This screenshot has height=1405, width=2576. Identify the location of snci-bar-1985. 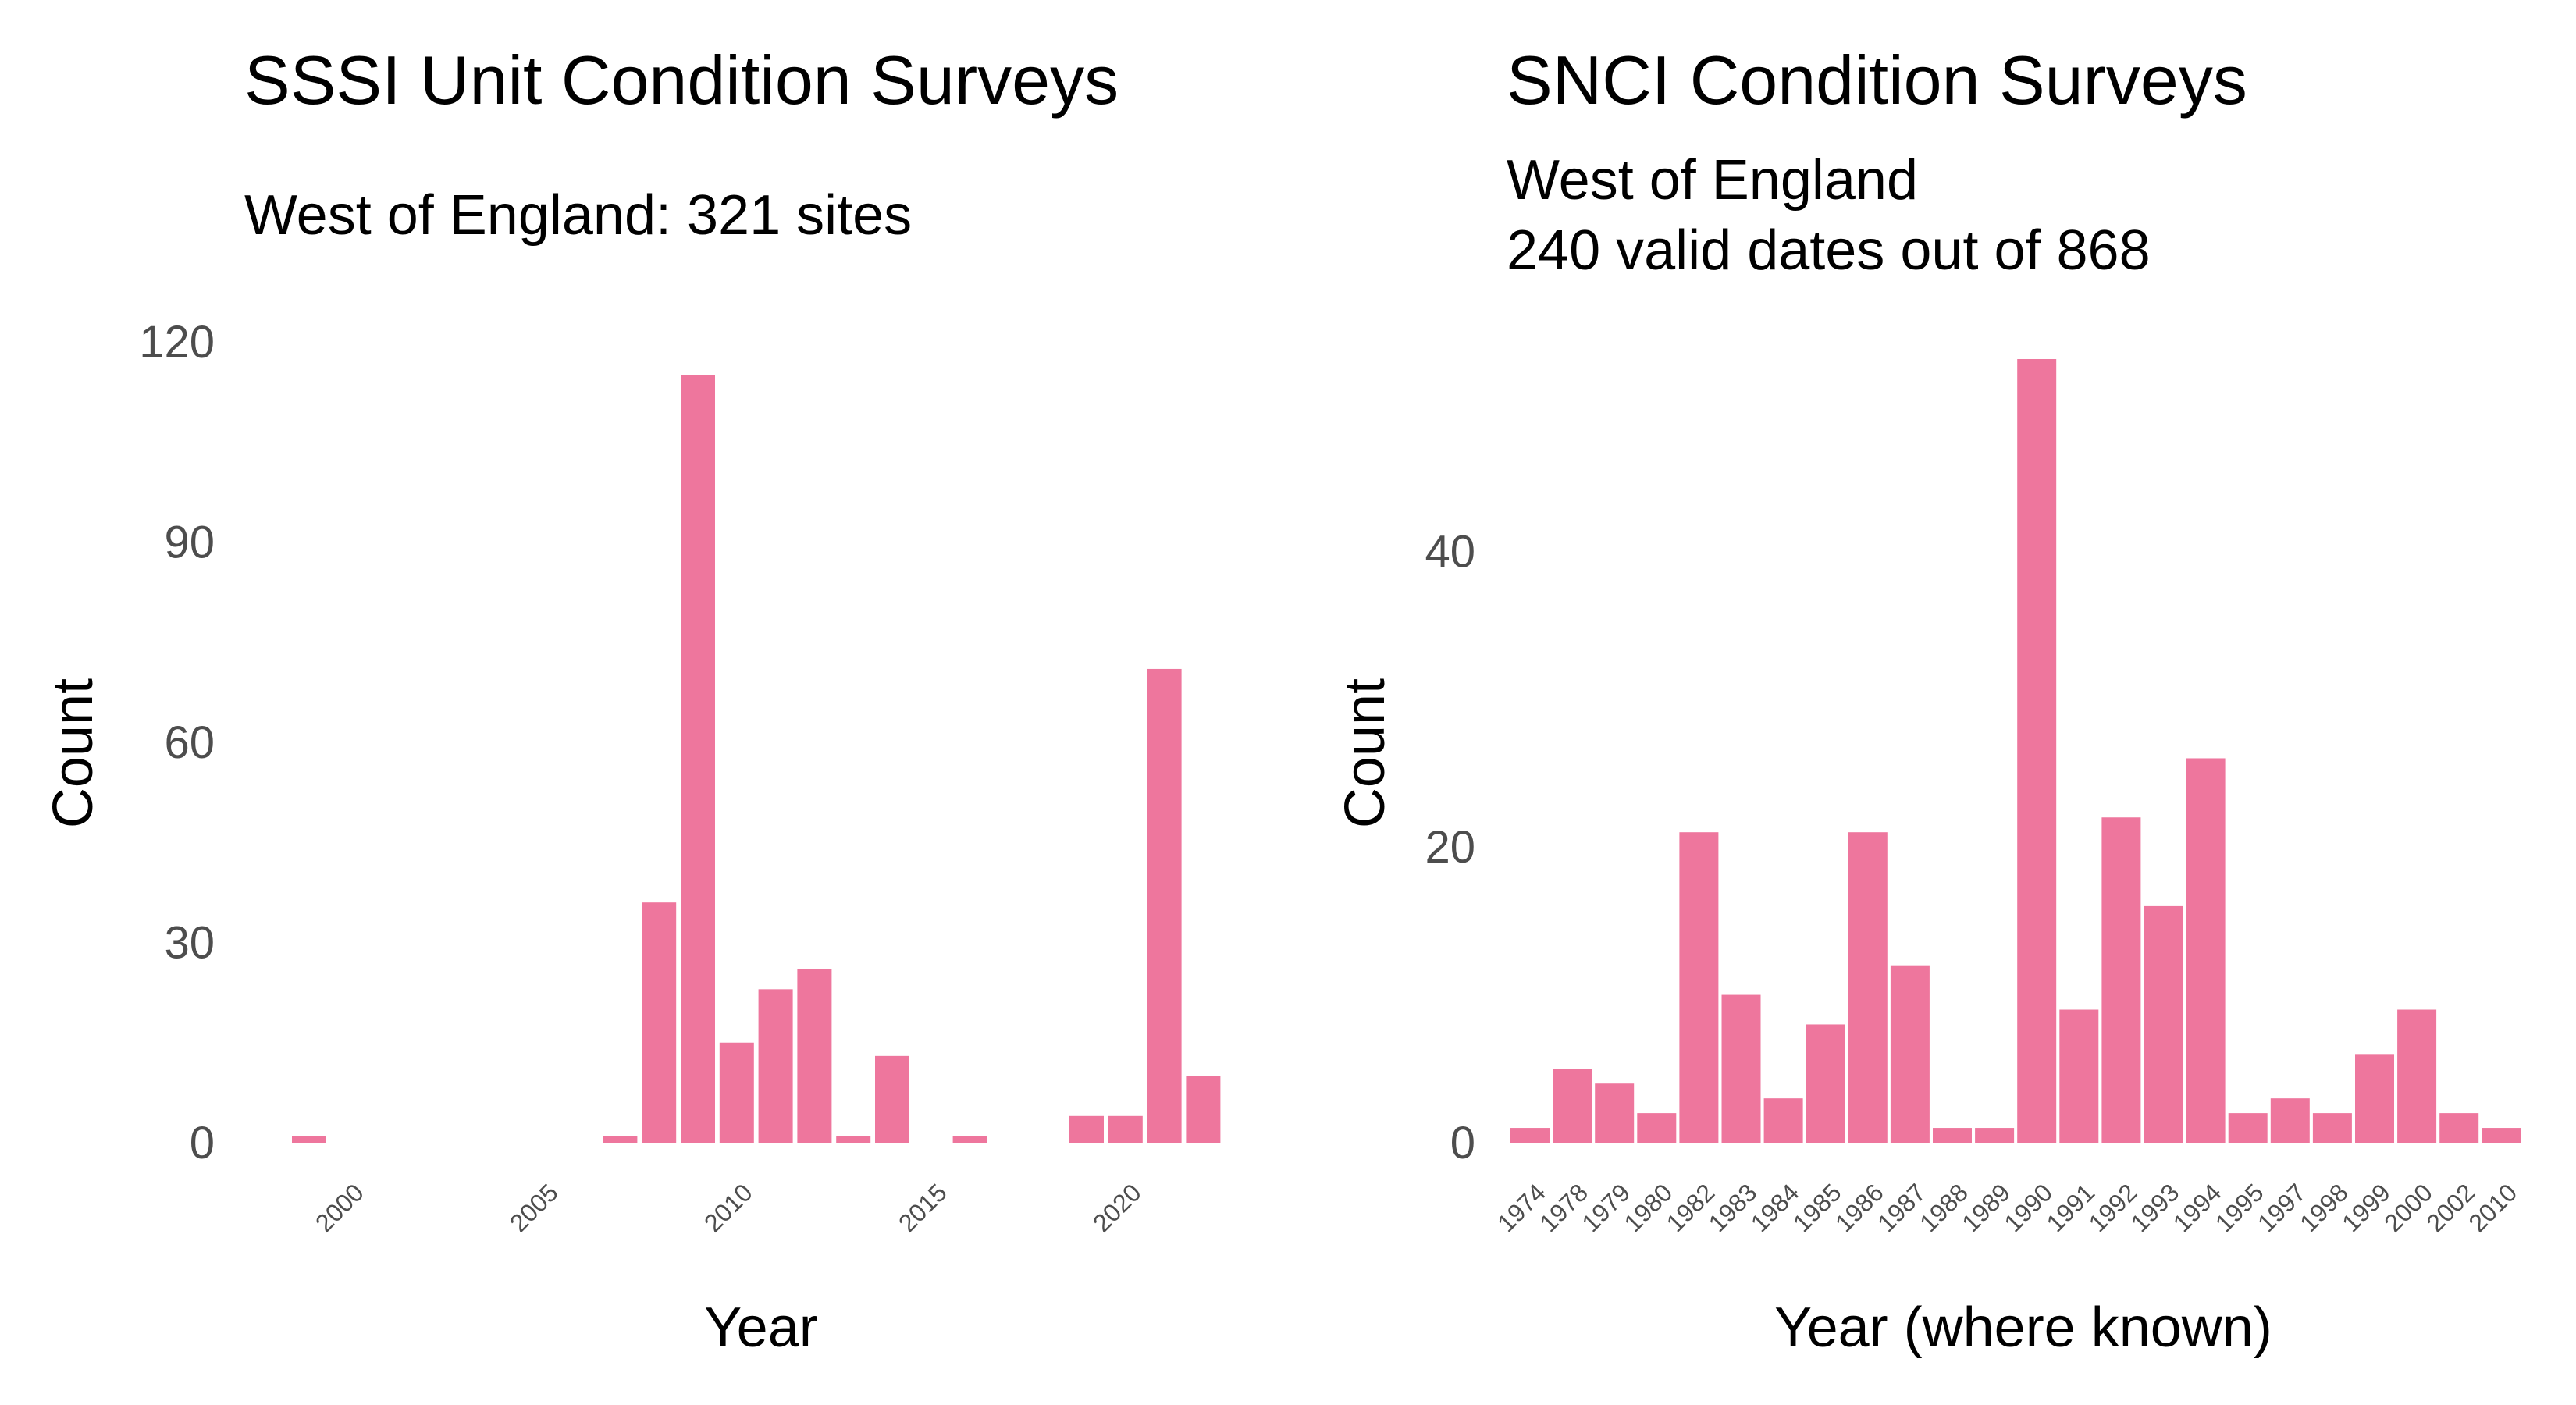
(1825, 1083).